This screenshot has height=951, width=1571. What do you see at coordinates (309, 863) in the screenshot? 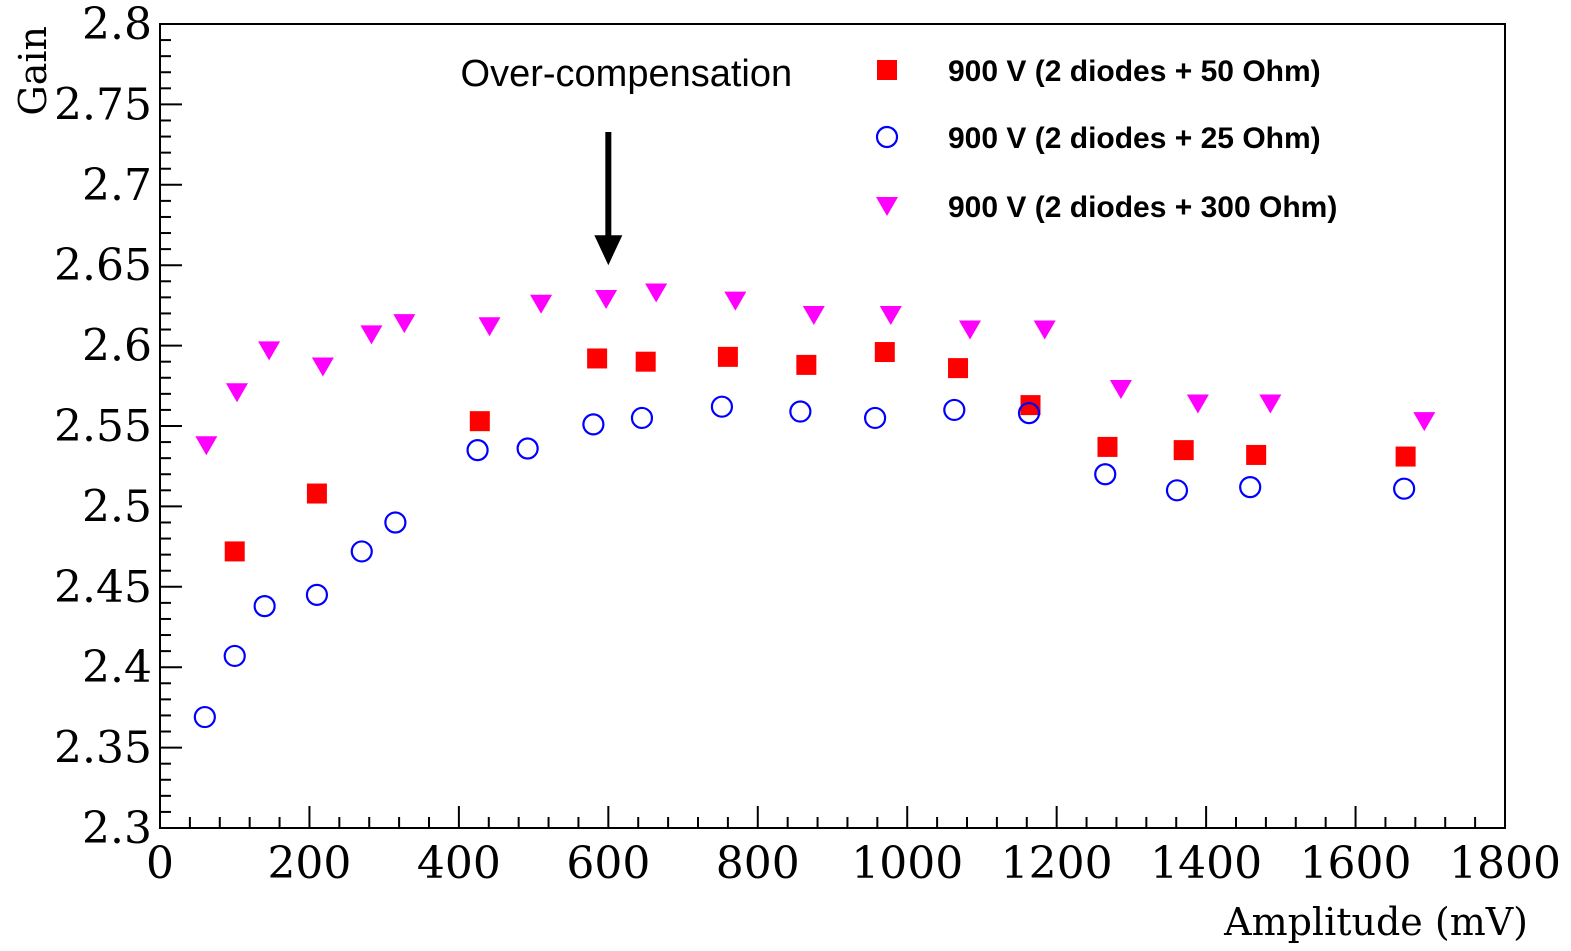
I see `x-tick-label: 200` at bounding box center [309, 863].